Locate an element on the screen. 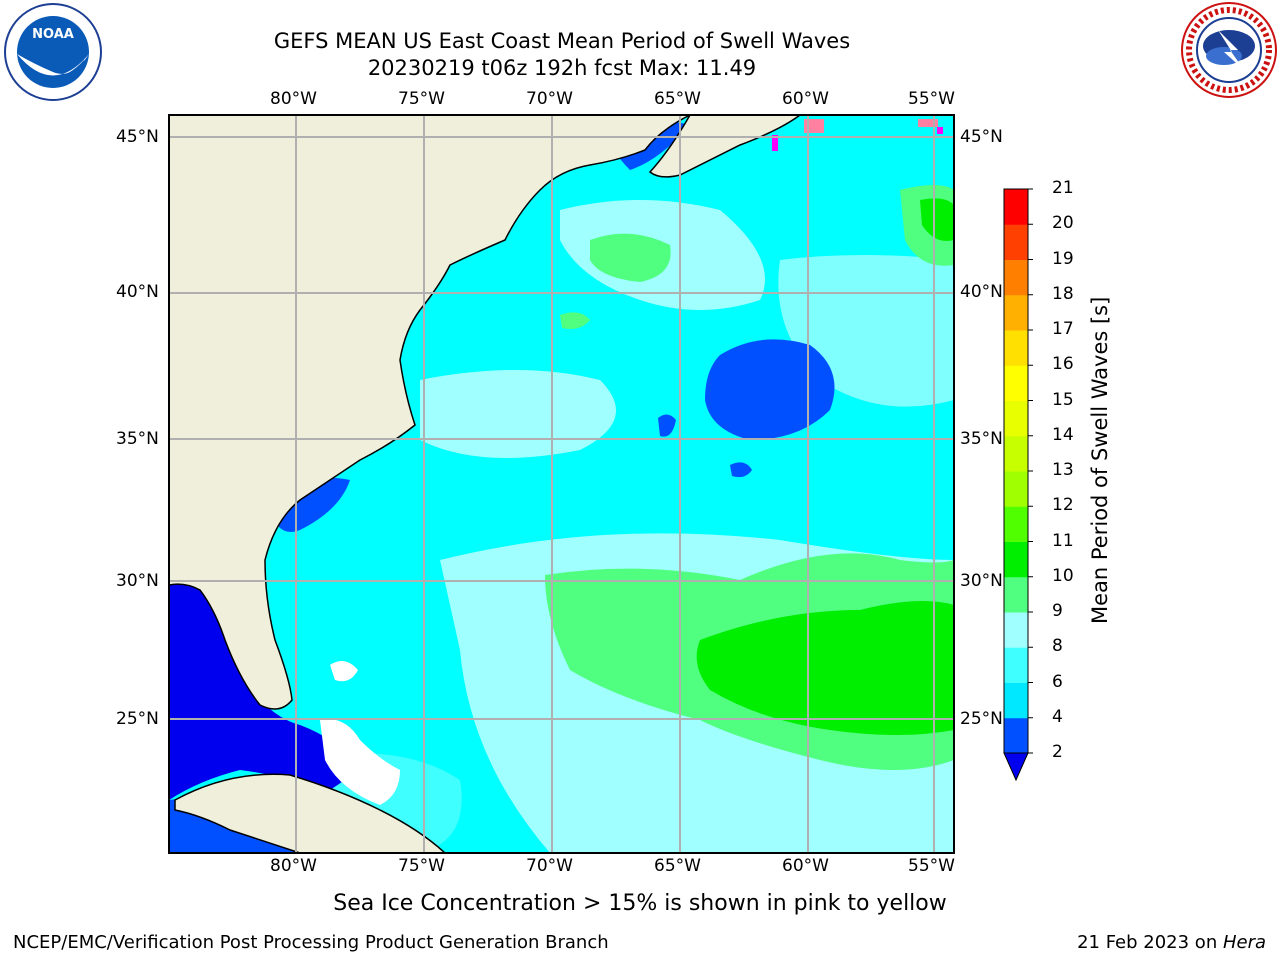 The height and width of the screenshot is (960, 1280). swell-region-under is located at coordinates (264, 692).